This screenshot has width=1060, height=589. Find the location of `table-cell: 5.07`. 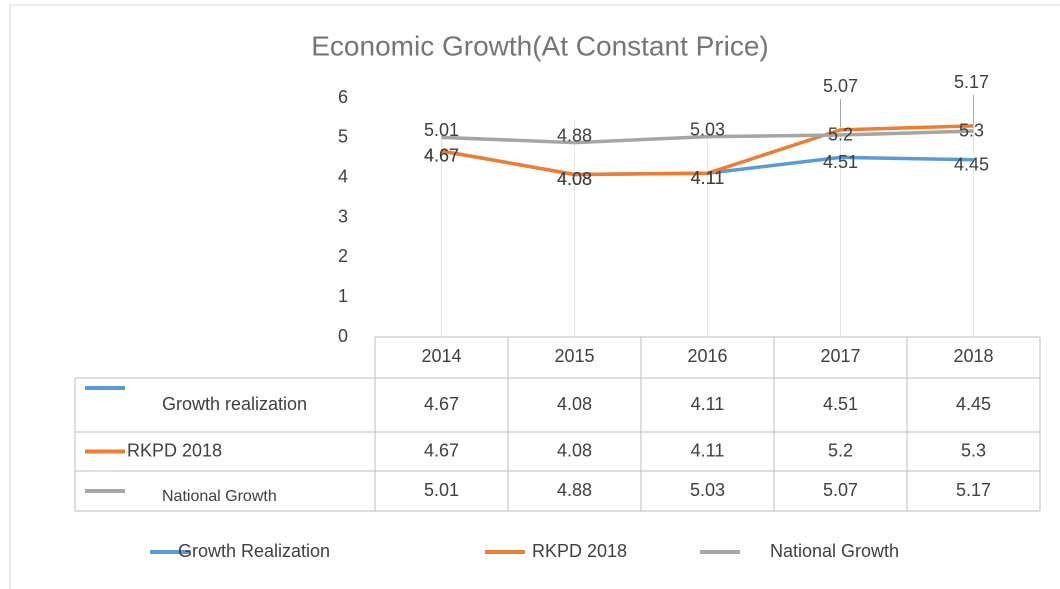

table-cell: 5.07 is located at coordinates (840, 490).